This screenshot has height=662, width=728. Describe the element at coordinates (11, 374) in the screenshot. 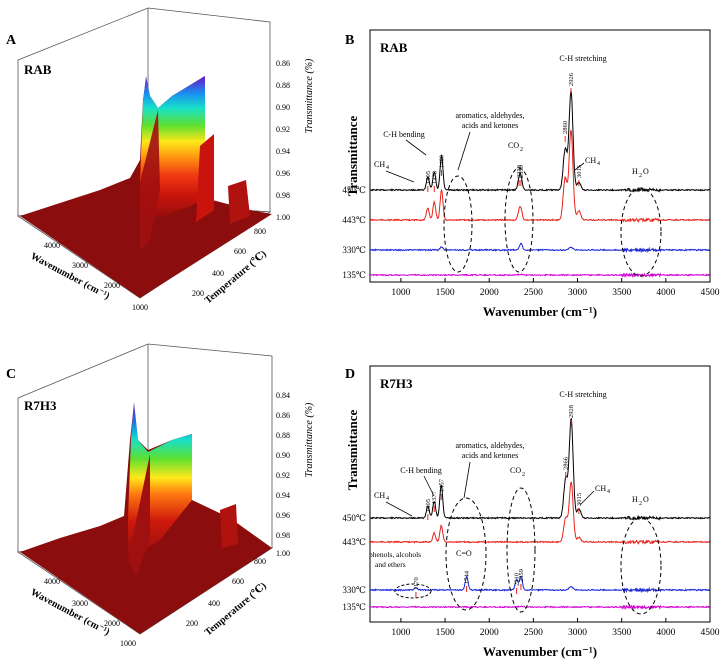

I see `panel-c-letter: C` at that location.